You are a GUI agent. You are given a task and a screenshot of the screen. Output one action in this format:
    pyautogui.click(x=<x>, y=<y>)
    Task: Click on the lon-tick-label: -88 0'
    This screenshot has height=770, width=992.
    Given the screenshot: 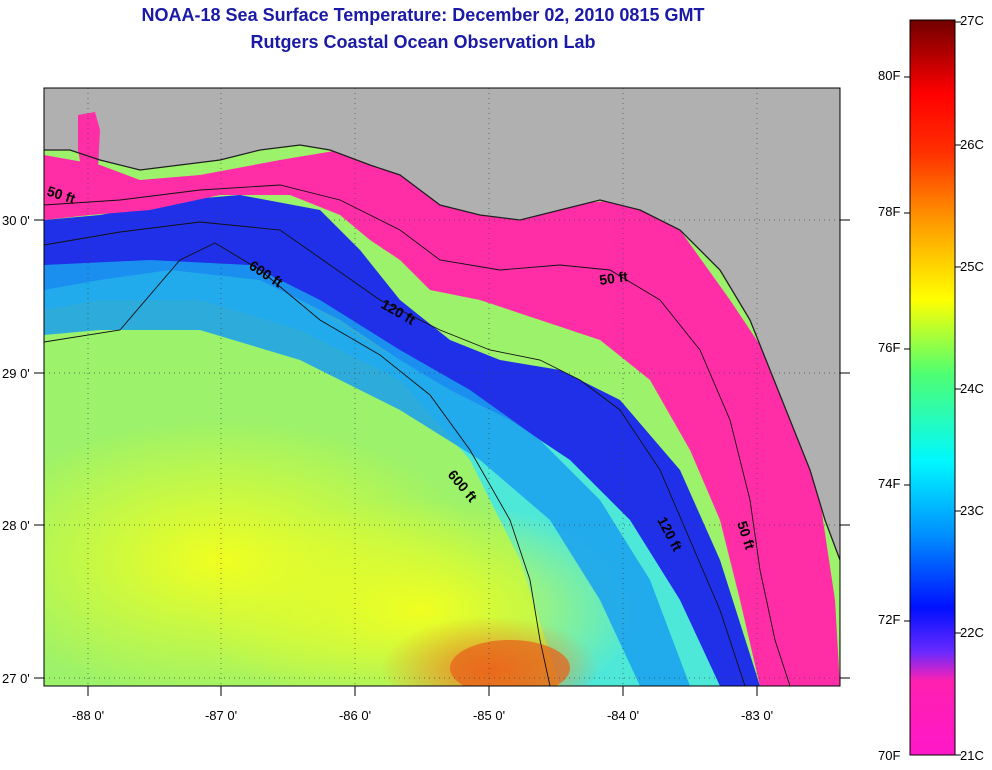 What is the action you would take?
    pyautogui.click(x=88, y=715)
    